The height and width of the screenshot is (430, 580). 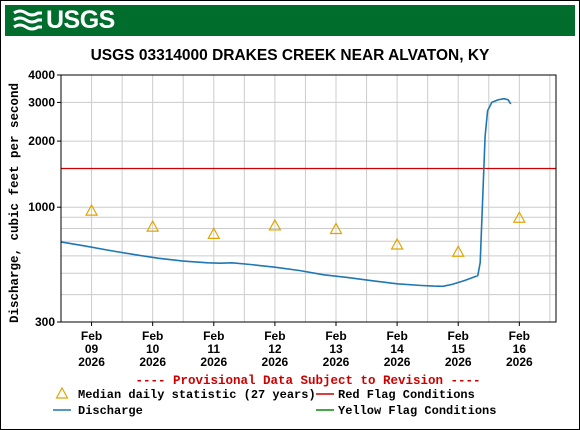 What do you see at coordinates (197, 395) in the screenshot?
I see `legend-median-label: Median daily statistic (27 years)` at bounding box center [197, 395].